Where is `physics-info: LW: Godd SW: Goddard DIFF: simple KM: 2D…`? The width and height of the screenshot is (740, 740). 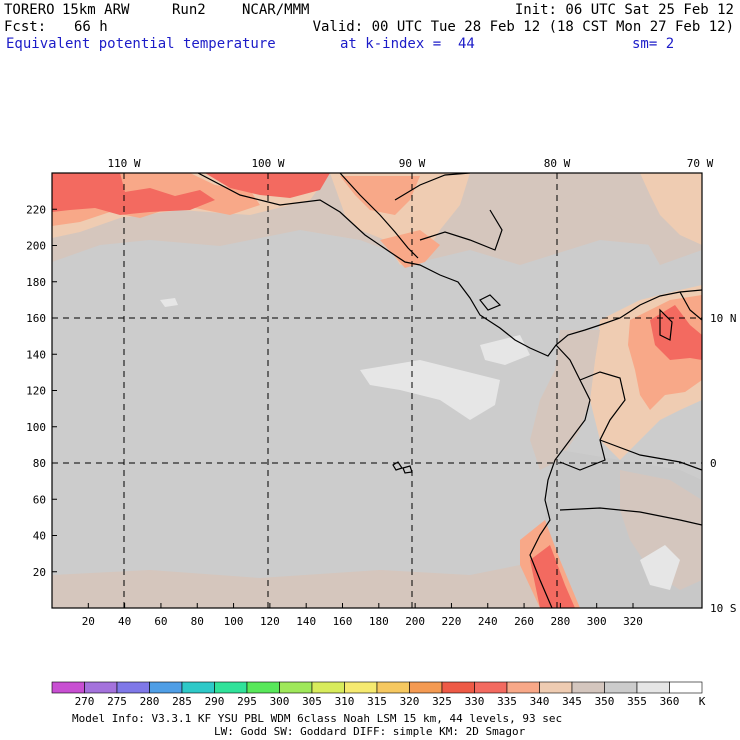
physics-info: LW: Godd SW: Goddard DIFF: simple KM: 2D… is located at coordinates (370, 731).